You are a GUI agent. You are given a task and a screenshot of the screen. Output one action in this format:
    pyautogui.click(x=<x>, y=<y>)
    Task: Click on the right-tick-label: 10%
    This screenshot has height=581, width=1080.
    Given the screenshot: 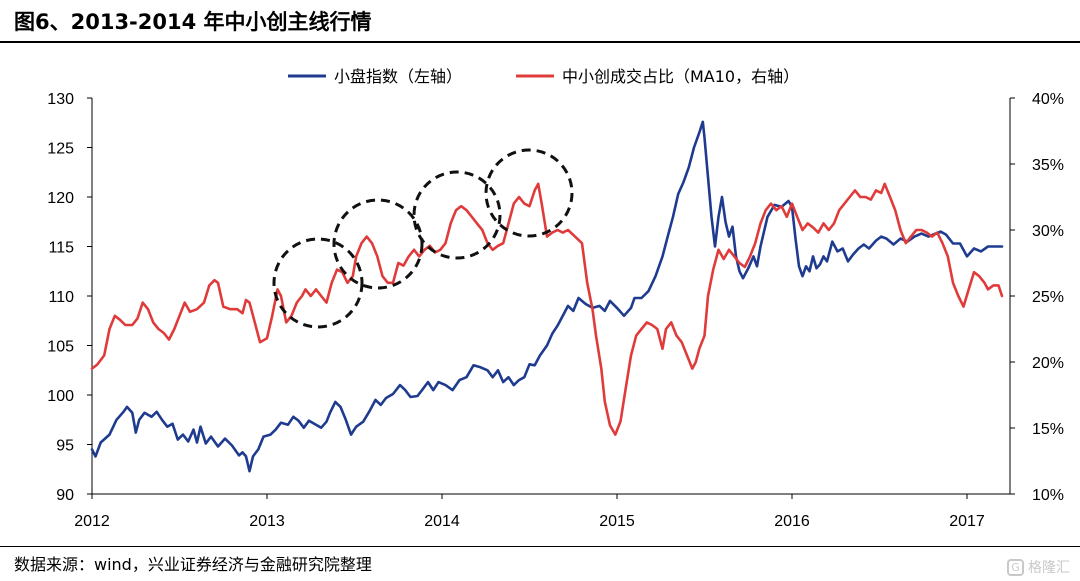 What is the action you would take?
    pyautogui.click(x=1048, y=495)
    